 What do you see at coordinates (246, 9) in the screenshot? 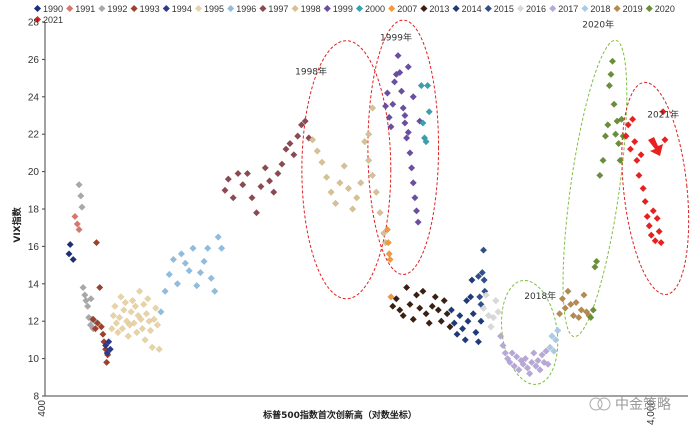
I see `legend-label: 1996` at bounding box center [246, 9].